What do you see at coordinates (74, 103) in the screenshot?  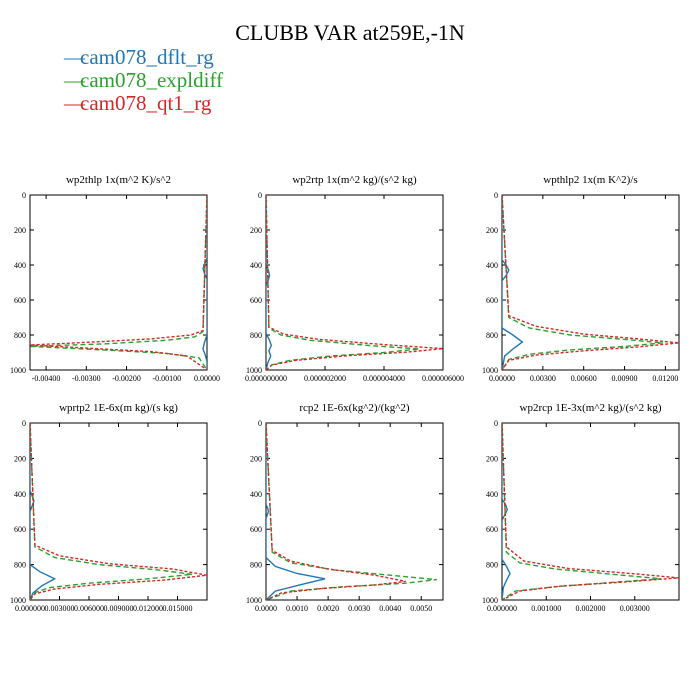 I see `legend-swatch-qt1: —` at bounding box center [74, 103].